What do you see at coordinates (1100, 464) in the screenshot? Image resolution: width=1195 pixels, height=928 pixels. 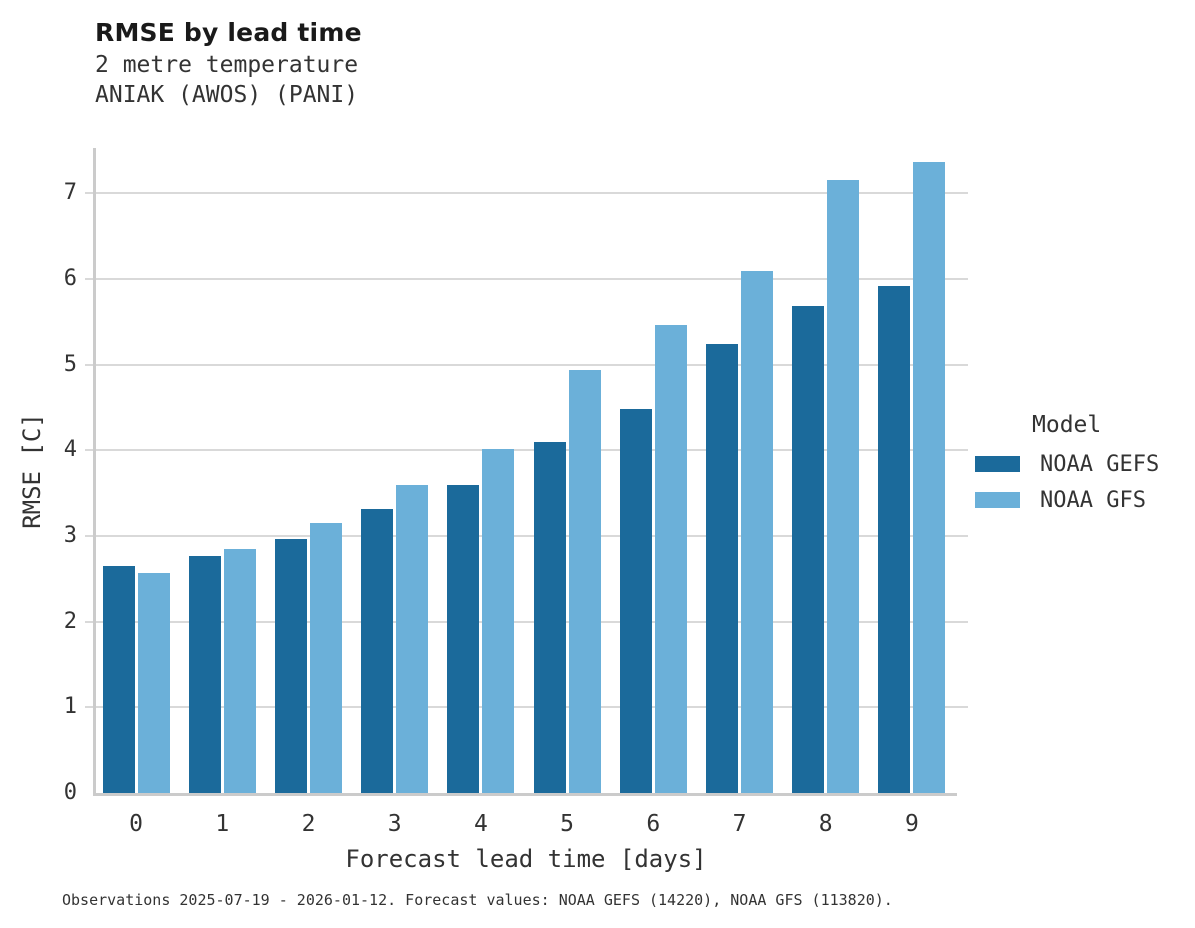 I see `legend-label-gefs: NOAA GEFS` at bounding box center [1100, 464].